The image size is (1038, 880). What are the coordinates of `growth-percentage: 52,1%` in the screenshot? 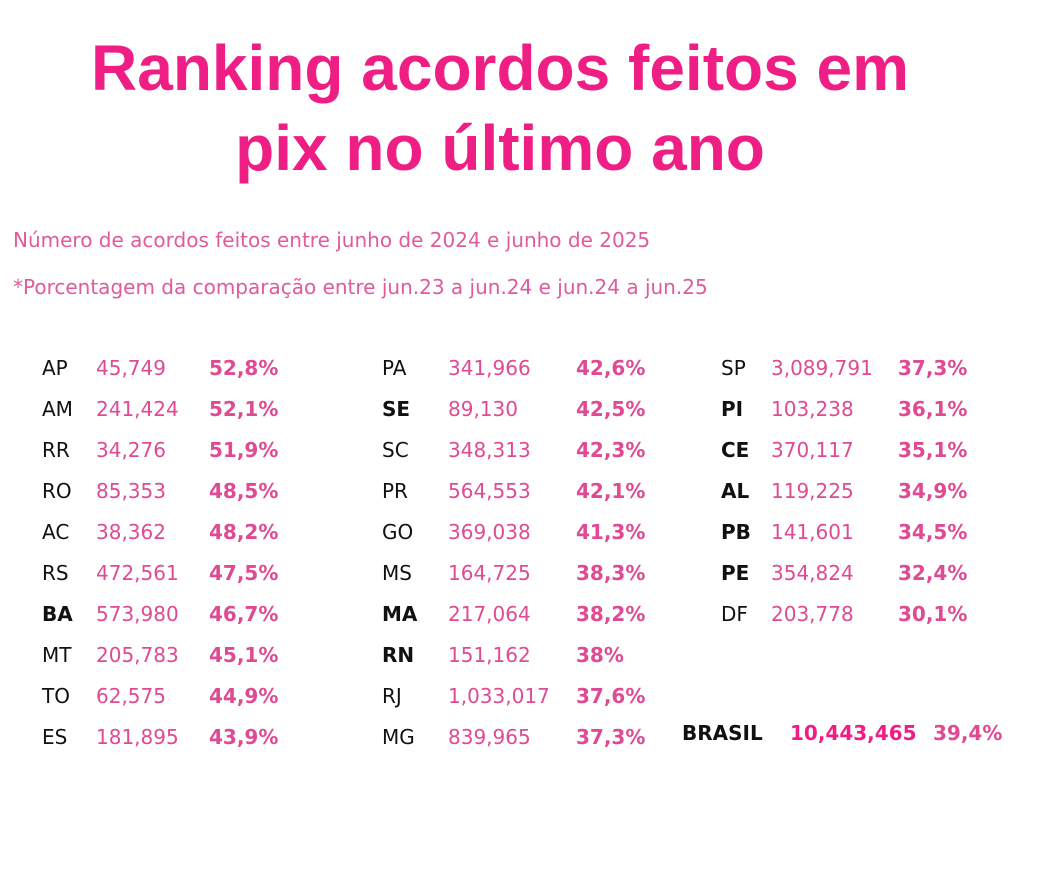 It's located at (244, 409).